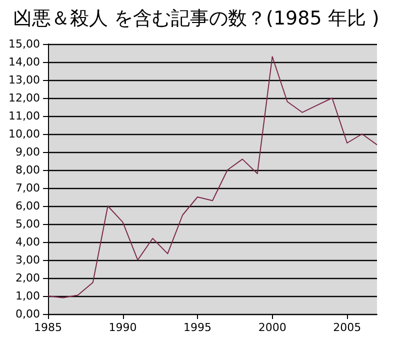 This screenshot has height=344, width=399. I want to click on y-tick-label: 6,00, so click(28, 206).